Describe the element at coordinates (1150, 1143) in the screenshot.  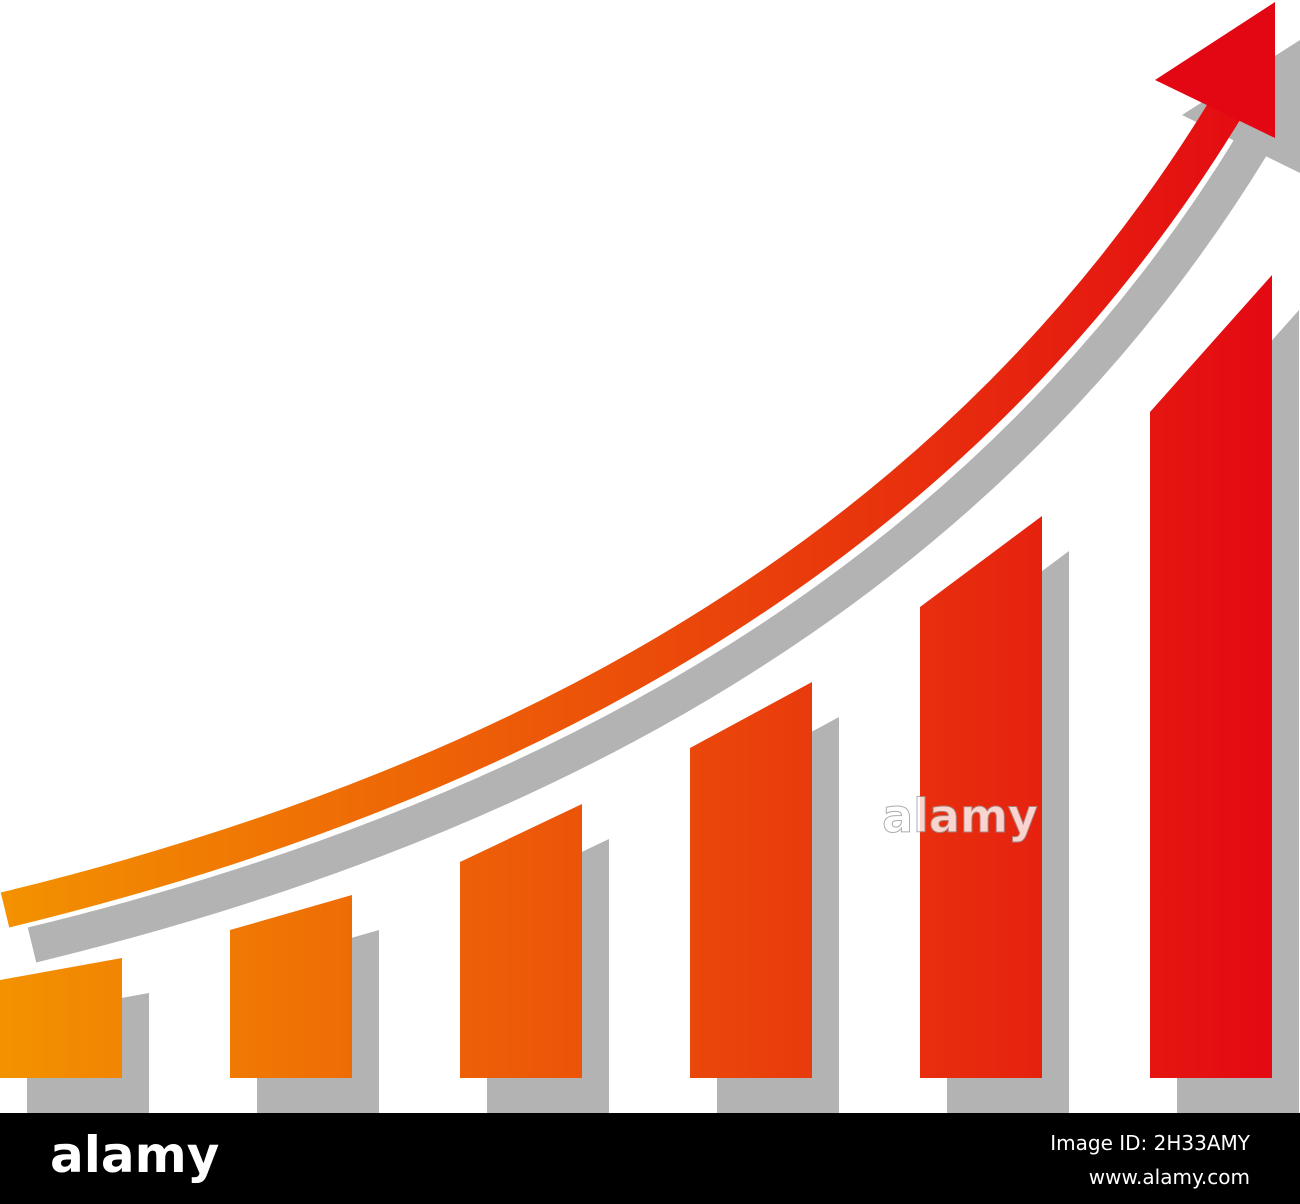
I see `image-id: Image ID: 2H33AMY` at that location.